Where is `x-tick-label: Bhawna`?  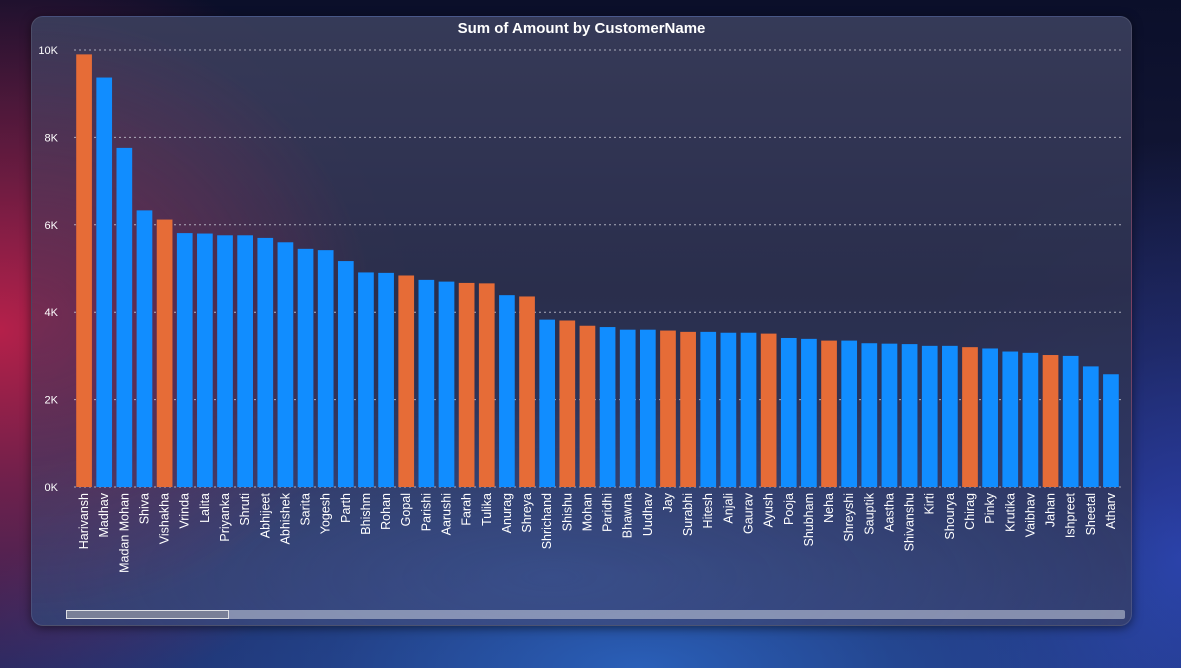
x-tick-label: Bhawna is located at coordinates (628, 515).